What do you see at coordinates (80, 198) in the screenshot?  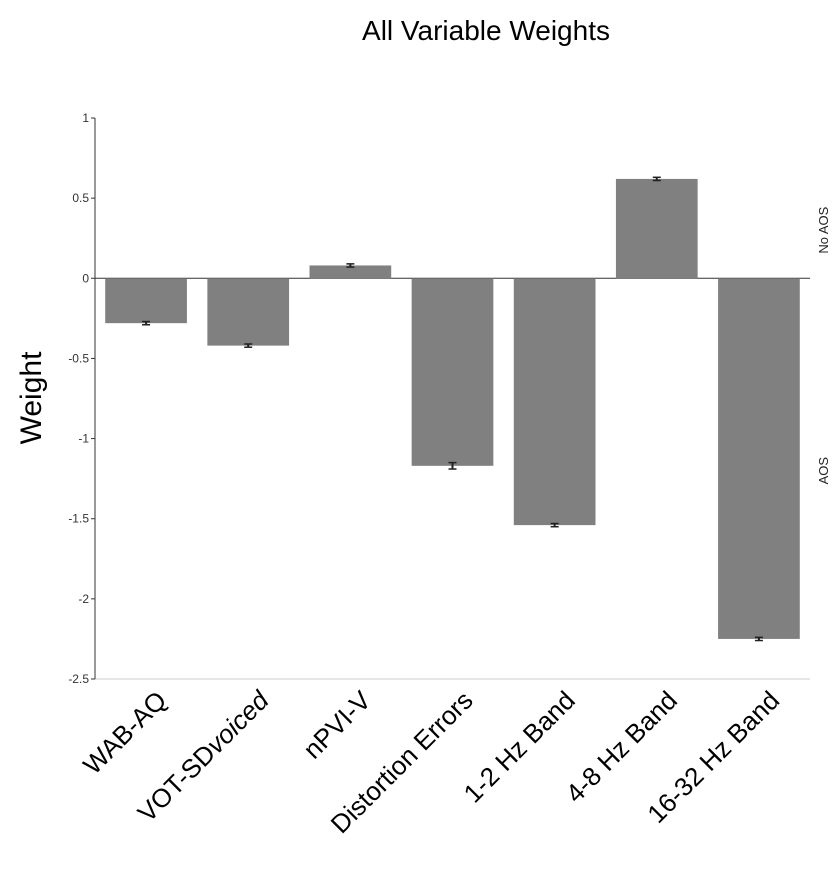 I see `y-tick-label: 0.5` at bounding box center [80, 198].